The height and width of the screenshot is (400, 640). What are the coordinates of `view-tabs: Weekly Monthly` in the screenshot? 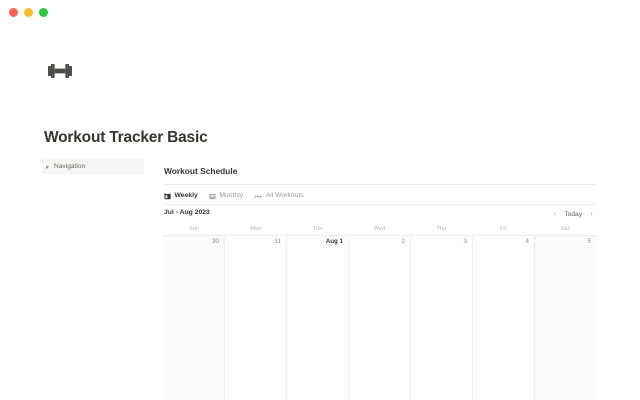 It's located at (234, 196).